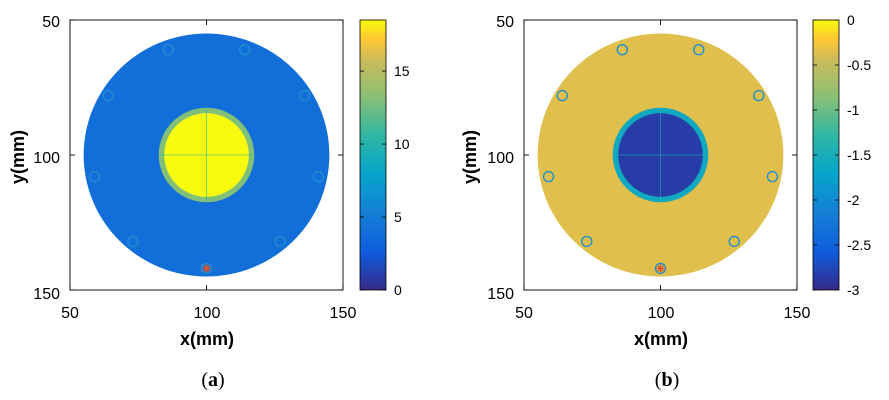  Describe the element at coordinates (402, 71) in the screenshot. I see `colorbar-tick-label-a-3: 15` at that location.